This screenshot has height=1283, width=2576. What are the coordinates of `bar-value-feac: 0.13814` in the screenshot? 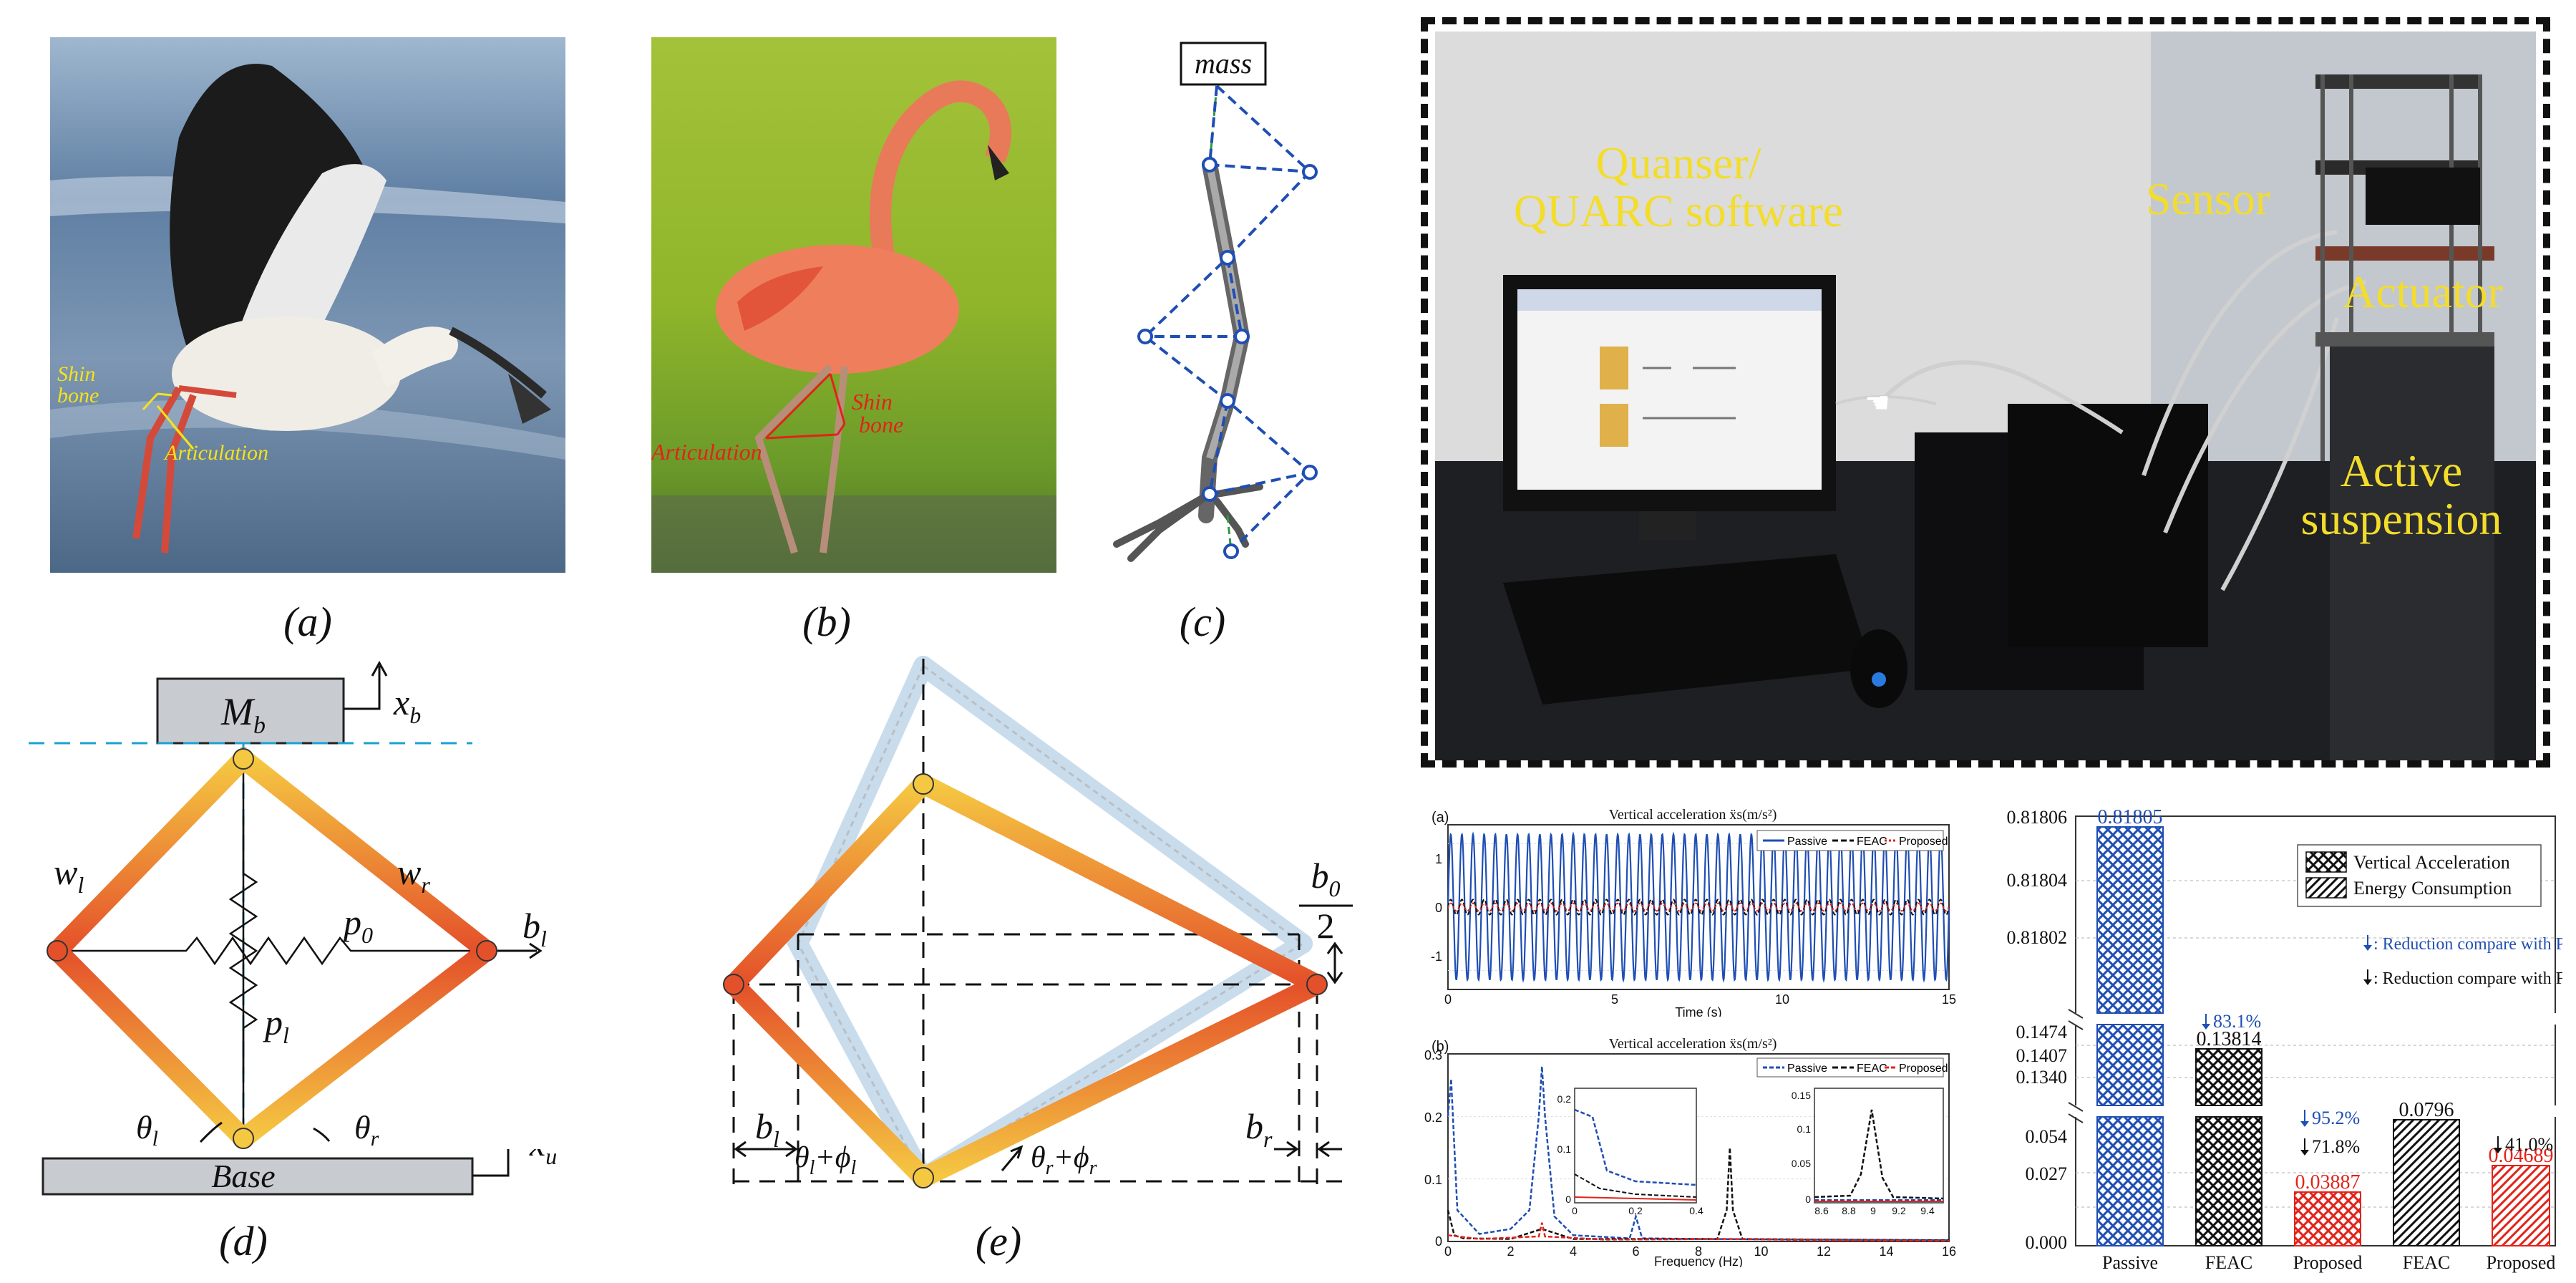 It's located at (2229, 1039).